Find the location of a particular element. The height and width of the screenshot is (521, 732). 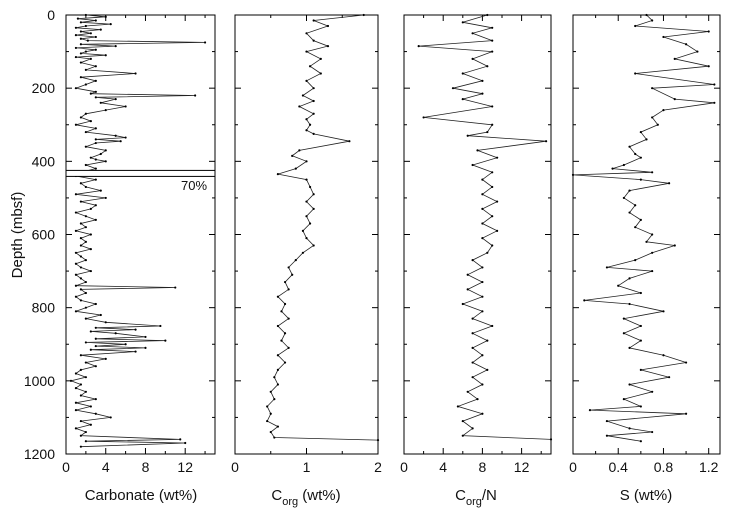

x-tick-label: 8 is located at coordinates (483, 467).